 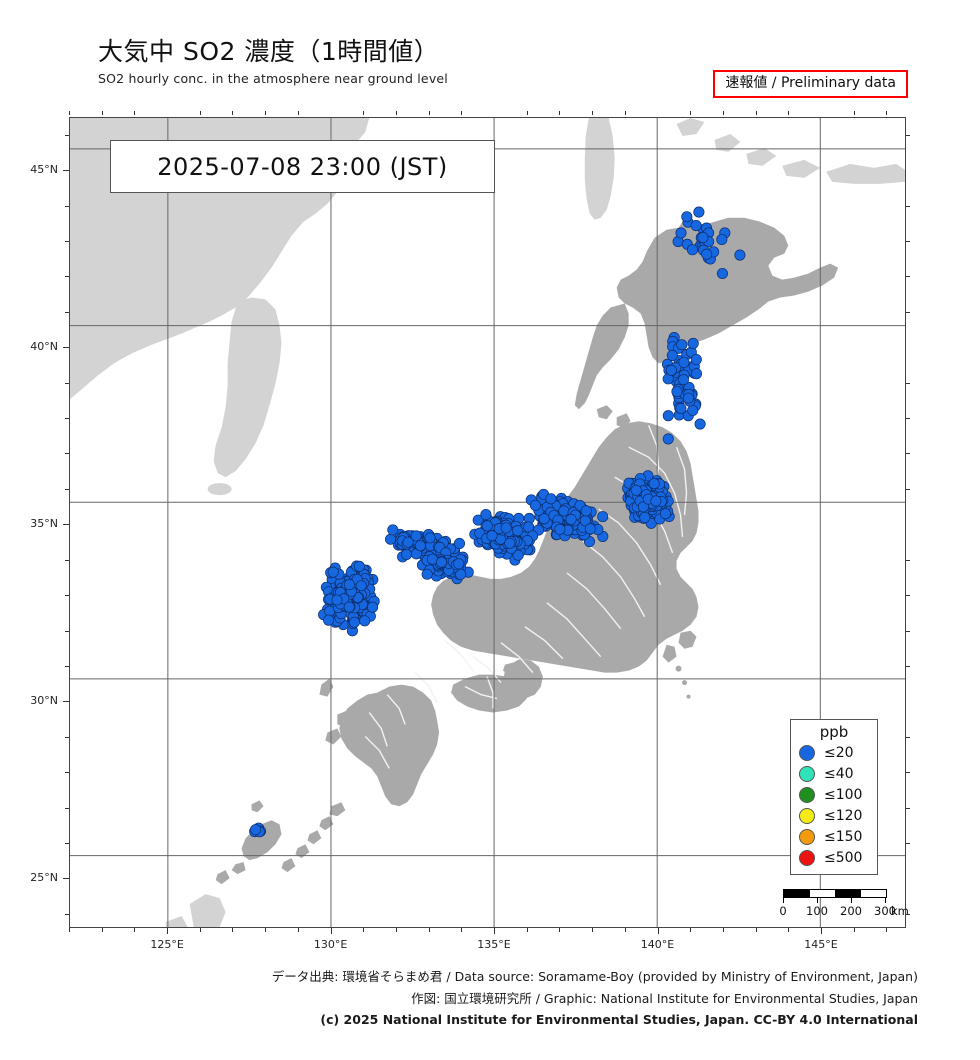 I want to click on preliminary-data-badge: 速報値 / Preliminary data, so click(x=810, y=84).